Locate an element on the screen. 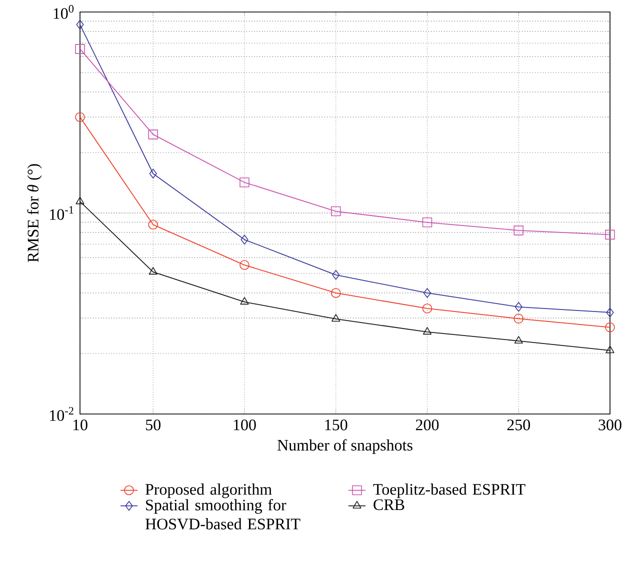 The image size is (641, 563). x-tick-label: 10 is located at coordinates (80, 425).